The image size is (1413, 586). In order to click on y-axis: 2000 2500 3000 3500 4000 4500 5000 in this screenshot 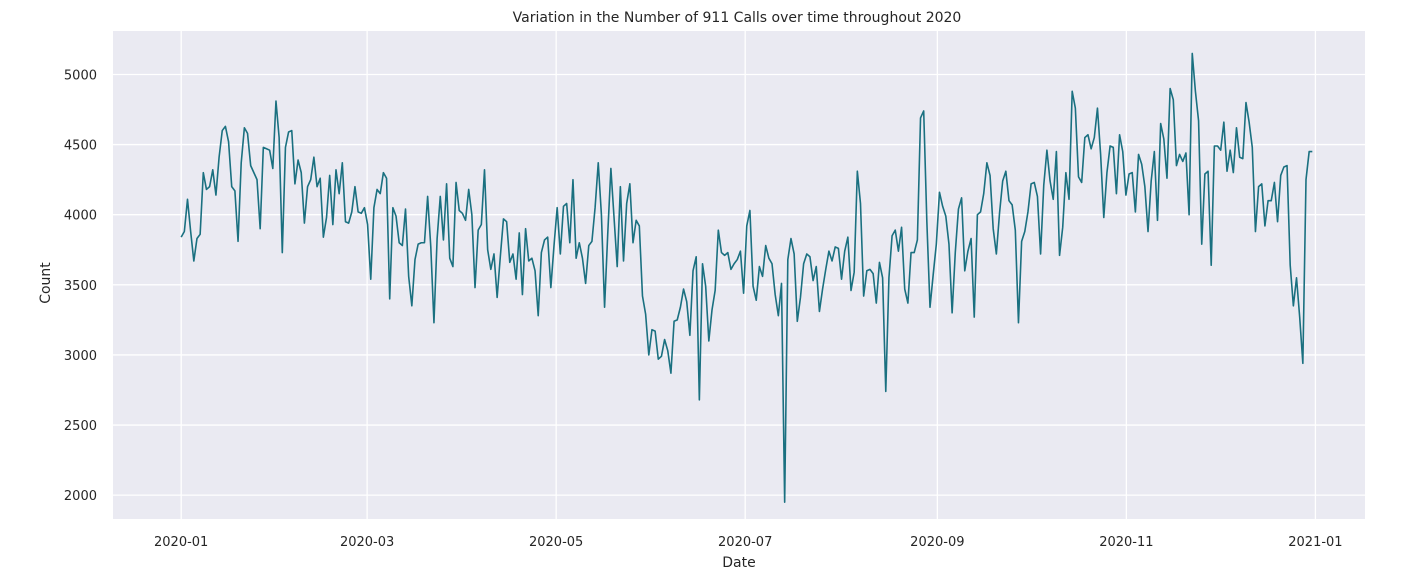, I will do `click(80, 286)`.